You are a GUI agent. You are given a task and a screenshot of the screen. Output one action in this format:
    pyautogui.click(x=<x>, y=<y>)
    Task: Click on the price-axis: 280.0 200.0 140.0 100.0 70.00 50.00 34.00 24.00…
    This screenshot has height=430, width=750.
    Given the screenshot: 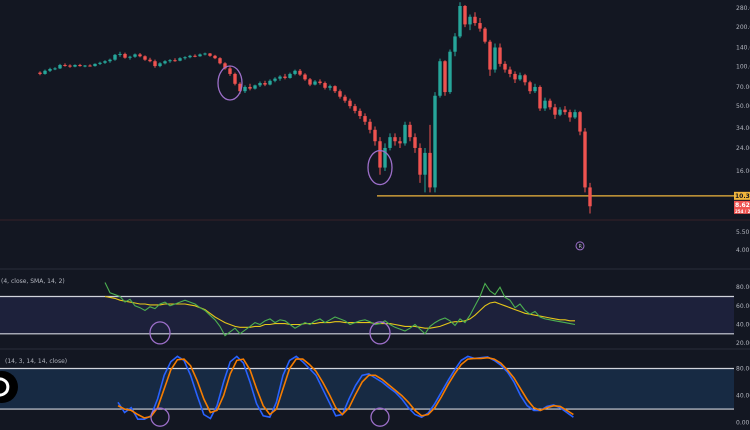 What is the action you would take?
    pyautogui.click(x=742, y=129)
    